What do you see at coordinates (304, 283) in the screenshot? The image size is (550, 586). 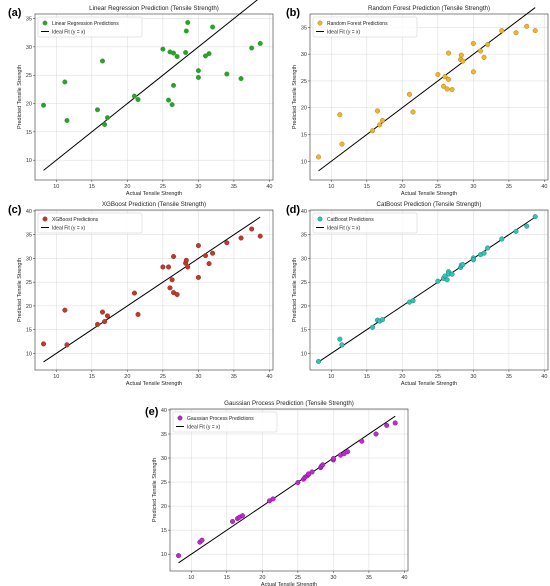 I see `y-tick-label: 25` at bounding box center [304, 283].